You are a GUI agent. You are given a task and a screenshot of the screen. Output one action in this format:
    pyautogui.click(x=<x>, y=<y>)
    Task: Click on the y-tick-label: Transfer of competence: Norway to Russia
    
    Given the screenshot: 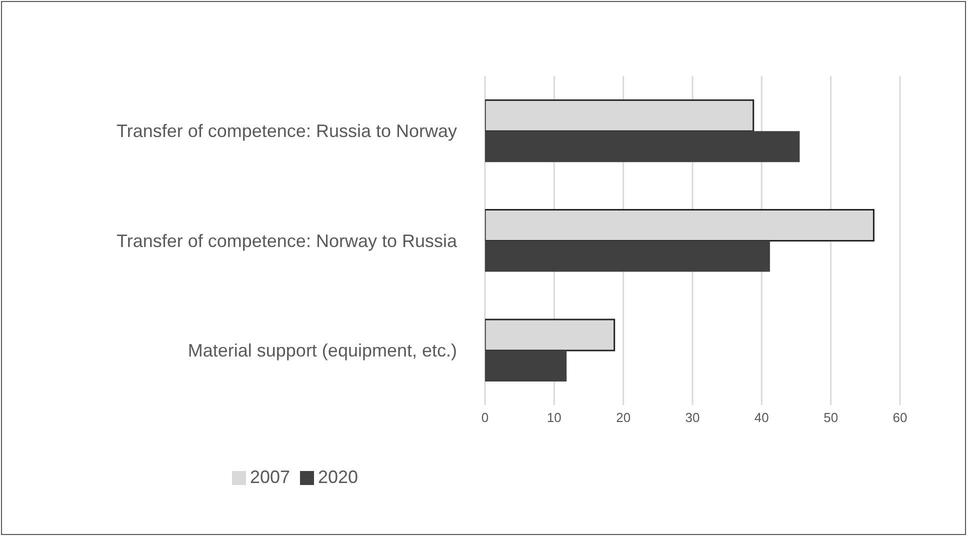 What is the action you would take?
    pyautogui.click(x=287, y=240)
    